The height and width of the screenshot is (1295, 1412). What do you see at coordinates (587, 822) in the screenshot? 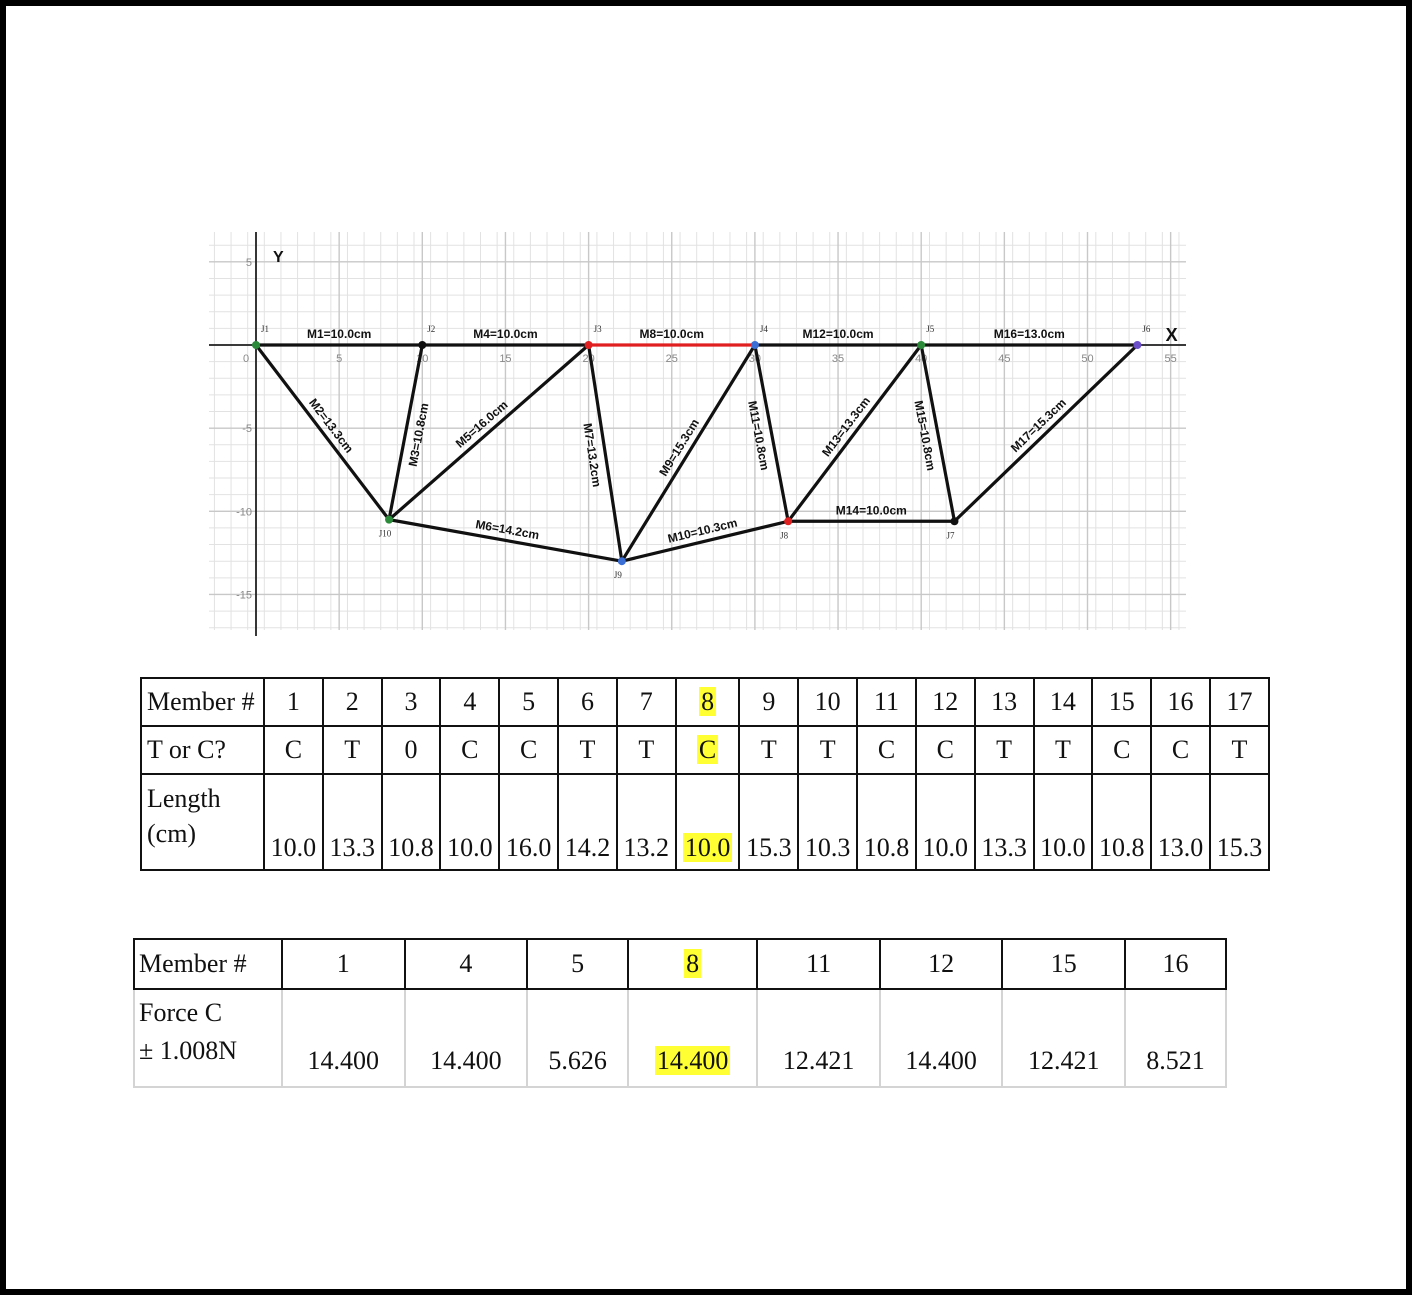
I see `length-cell: 14.2` at bounding box center [587, 822].